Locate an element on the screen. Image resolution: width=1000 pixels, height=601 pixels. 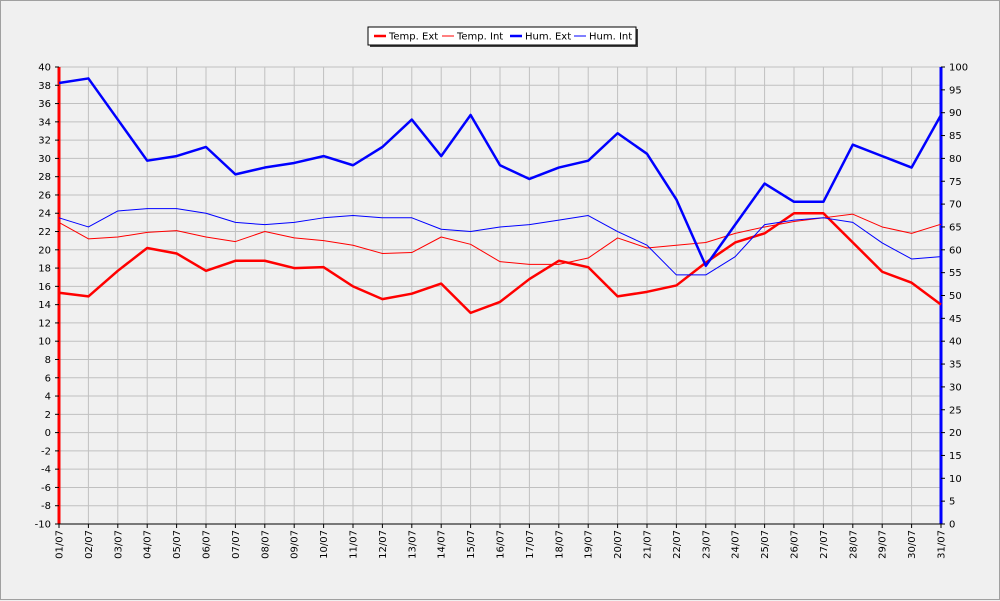
x-tick-label: 05/07 is located at coordinates (177, 544).